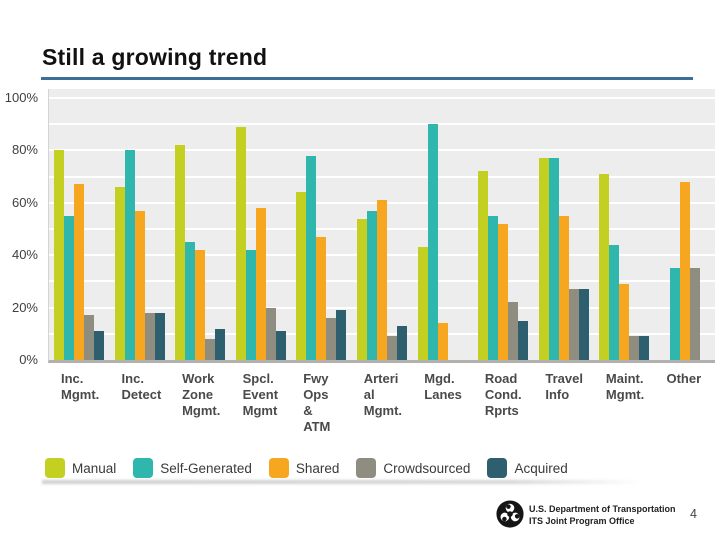 Image resolution: width=720 pixels, height=540 pixels. I want to click on page-number: 4, so click(693, 514).